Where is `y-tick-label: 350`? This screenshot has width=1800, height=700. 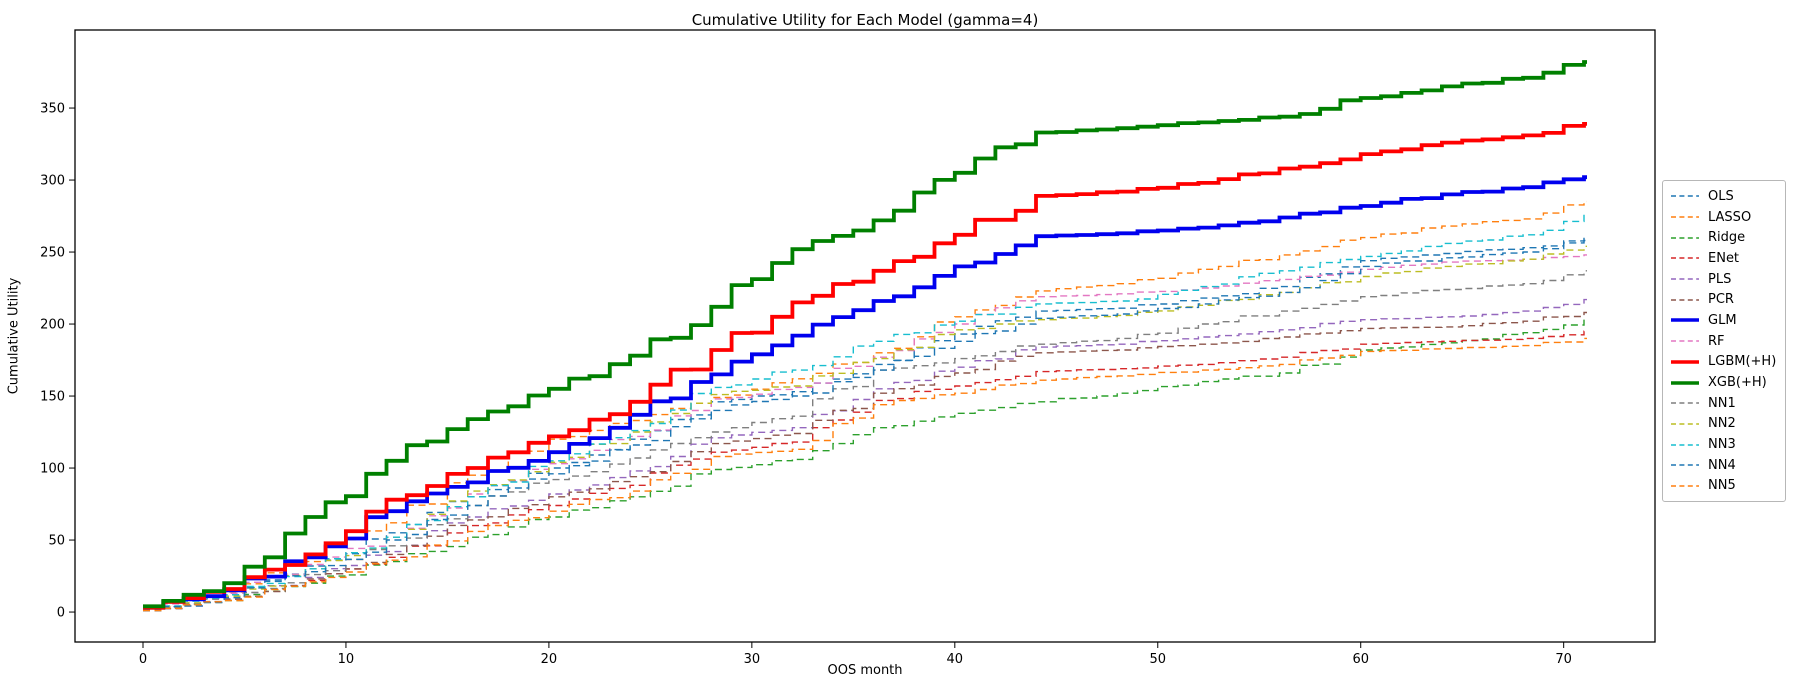
y-tick-label: 350 is located at coordinates (52, 109).